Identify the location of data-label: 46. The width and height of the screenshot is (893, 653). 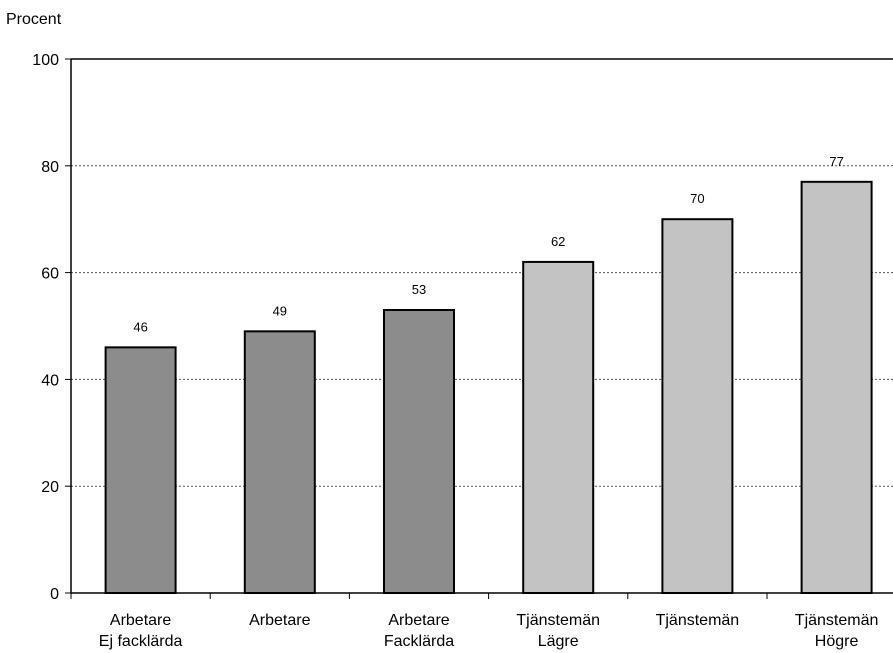
(140, 326).